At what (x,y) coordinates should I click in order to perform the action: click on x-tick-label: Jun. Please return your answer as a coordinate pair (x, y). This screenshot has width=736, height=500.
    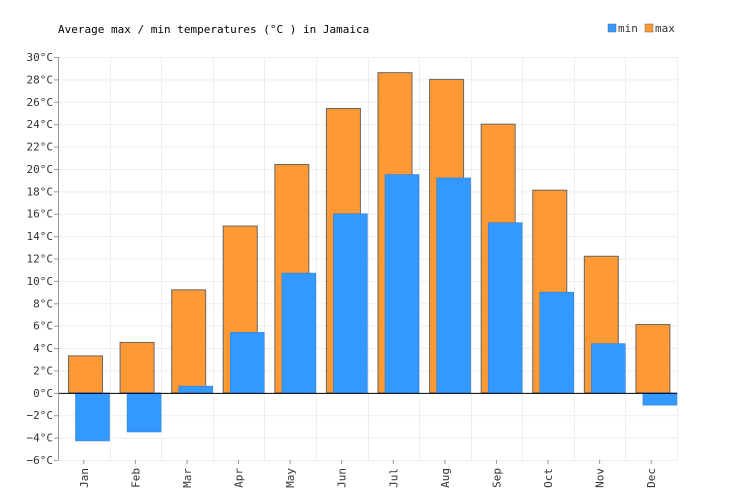
    Looking at the image, I should click on (342, 478).